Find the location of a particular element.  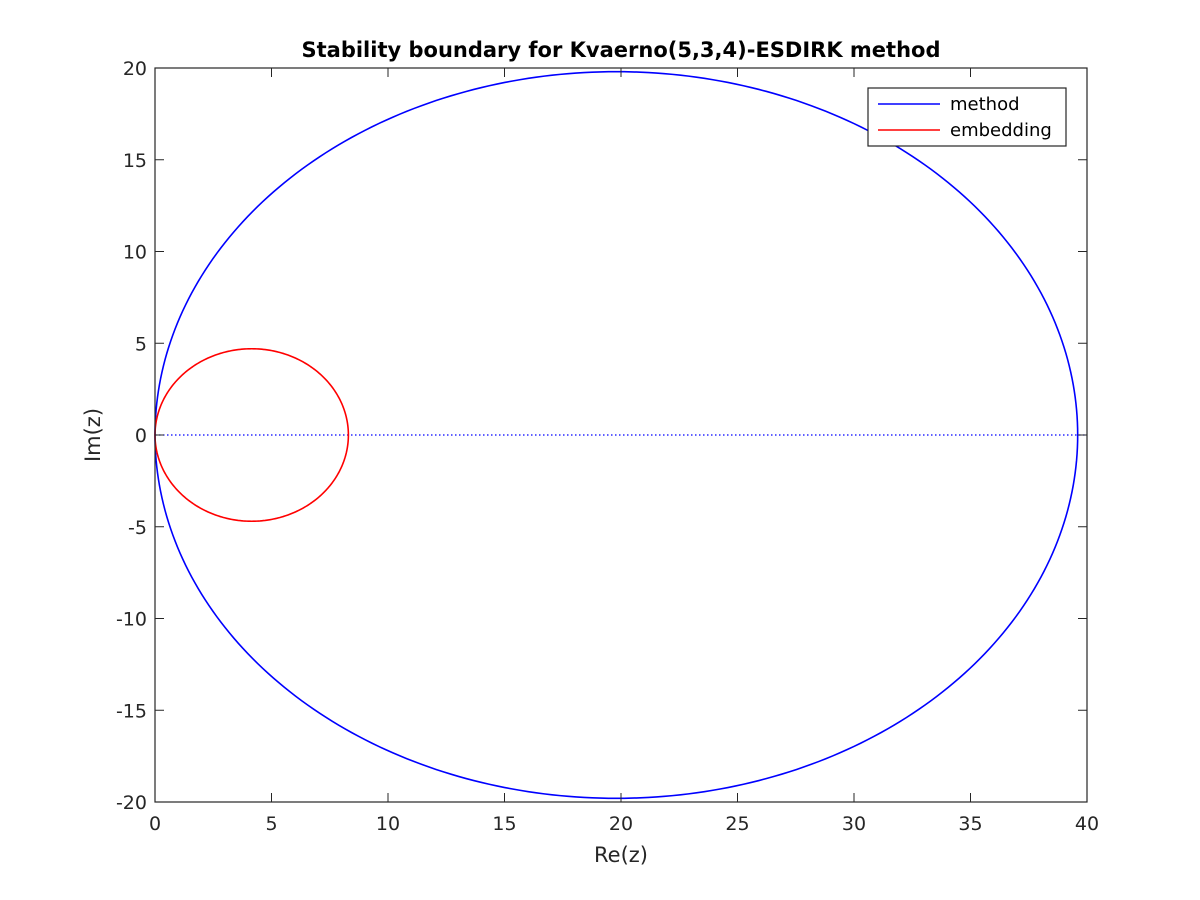

y-tick-label: 5 is located at coordinates (141, 344).